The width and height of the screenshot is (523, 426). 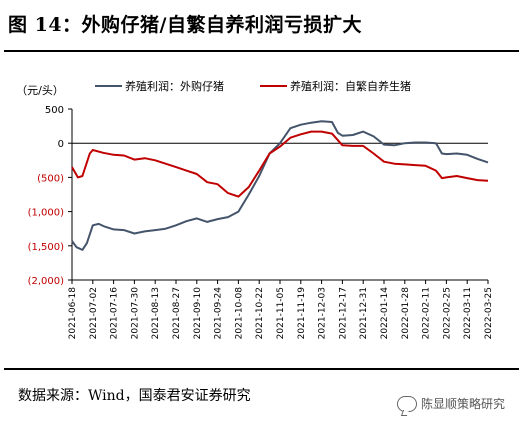 I want to click on legend-label-2: 养殖利润：自繁自养生猪, so click(x=350, y=86).